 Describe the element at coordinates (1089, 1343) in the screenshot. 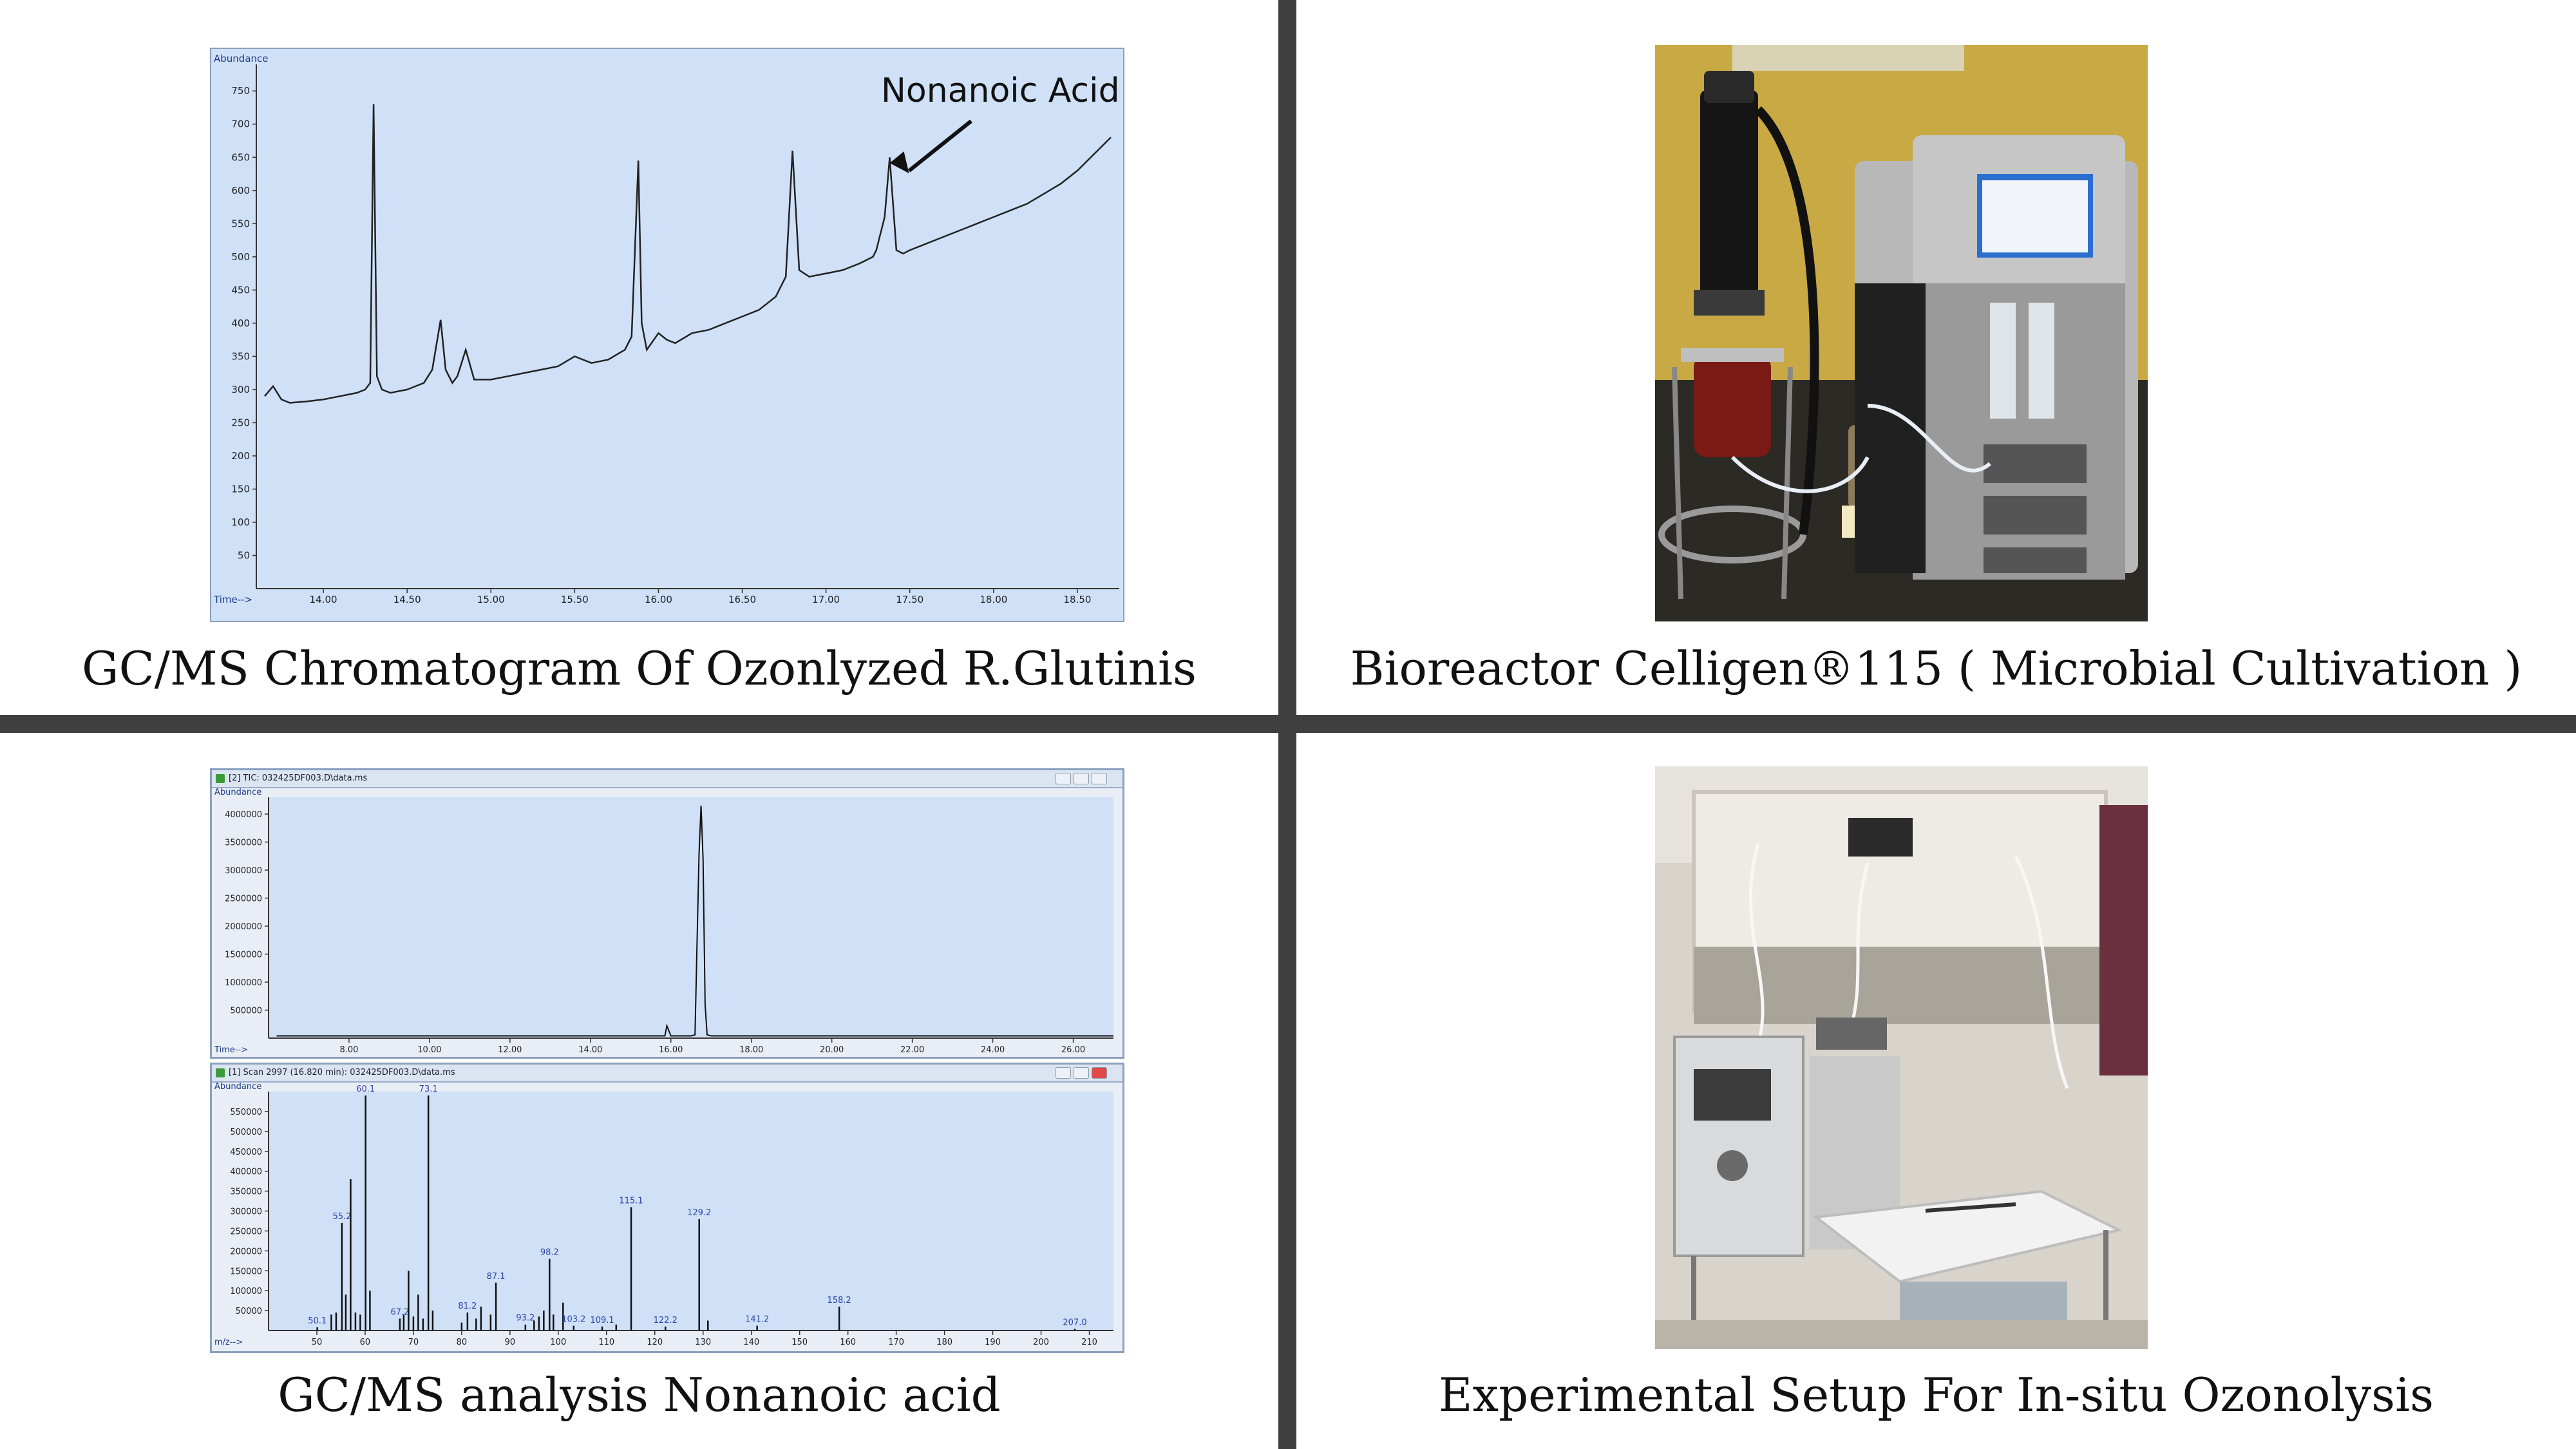

I see `x-tick-label: 210` at that location.